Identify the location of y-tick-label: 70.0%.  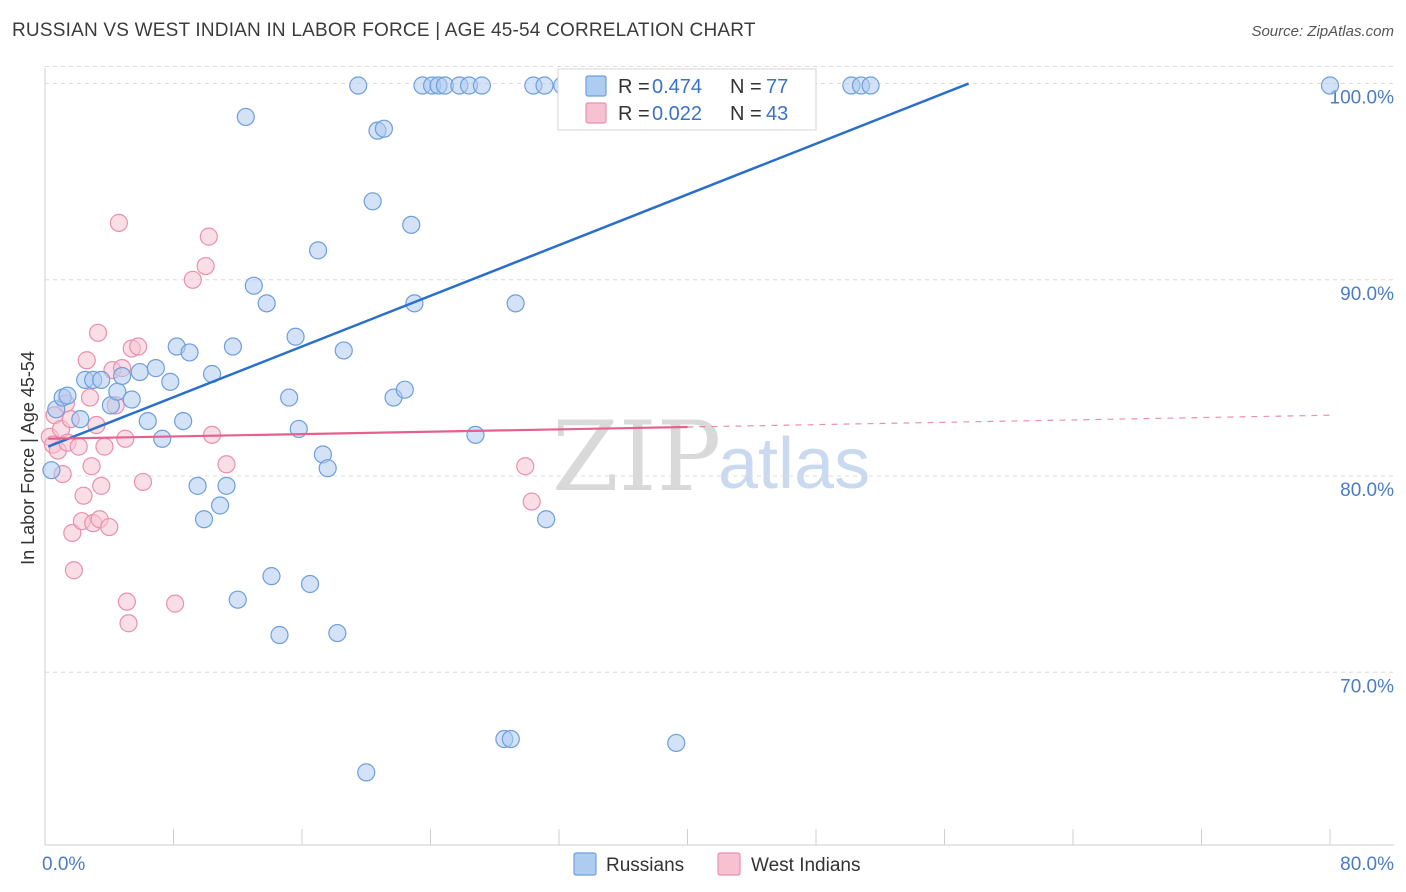
(1367, 686).